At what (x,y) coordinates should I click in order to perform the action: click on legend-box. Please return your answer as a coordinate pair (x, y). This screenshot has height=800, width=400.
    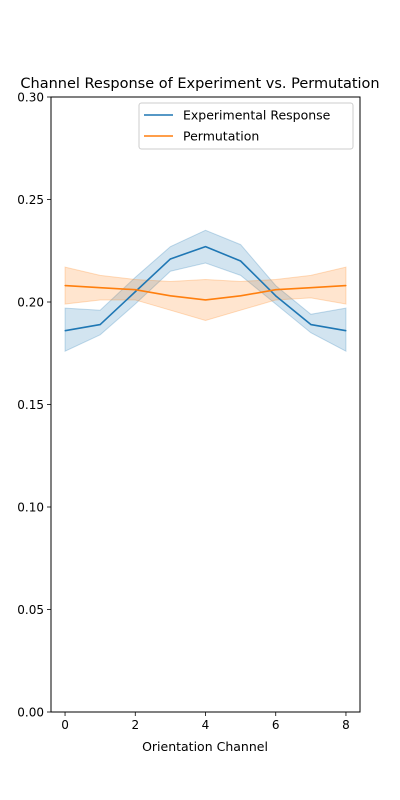
    Looking at the image, I should click on (246, 126).